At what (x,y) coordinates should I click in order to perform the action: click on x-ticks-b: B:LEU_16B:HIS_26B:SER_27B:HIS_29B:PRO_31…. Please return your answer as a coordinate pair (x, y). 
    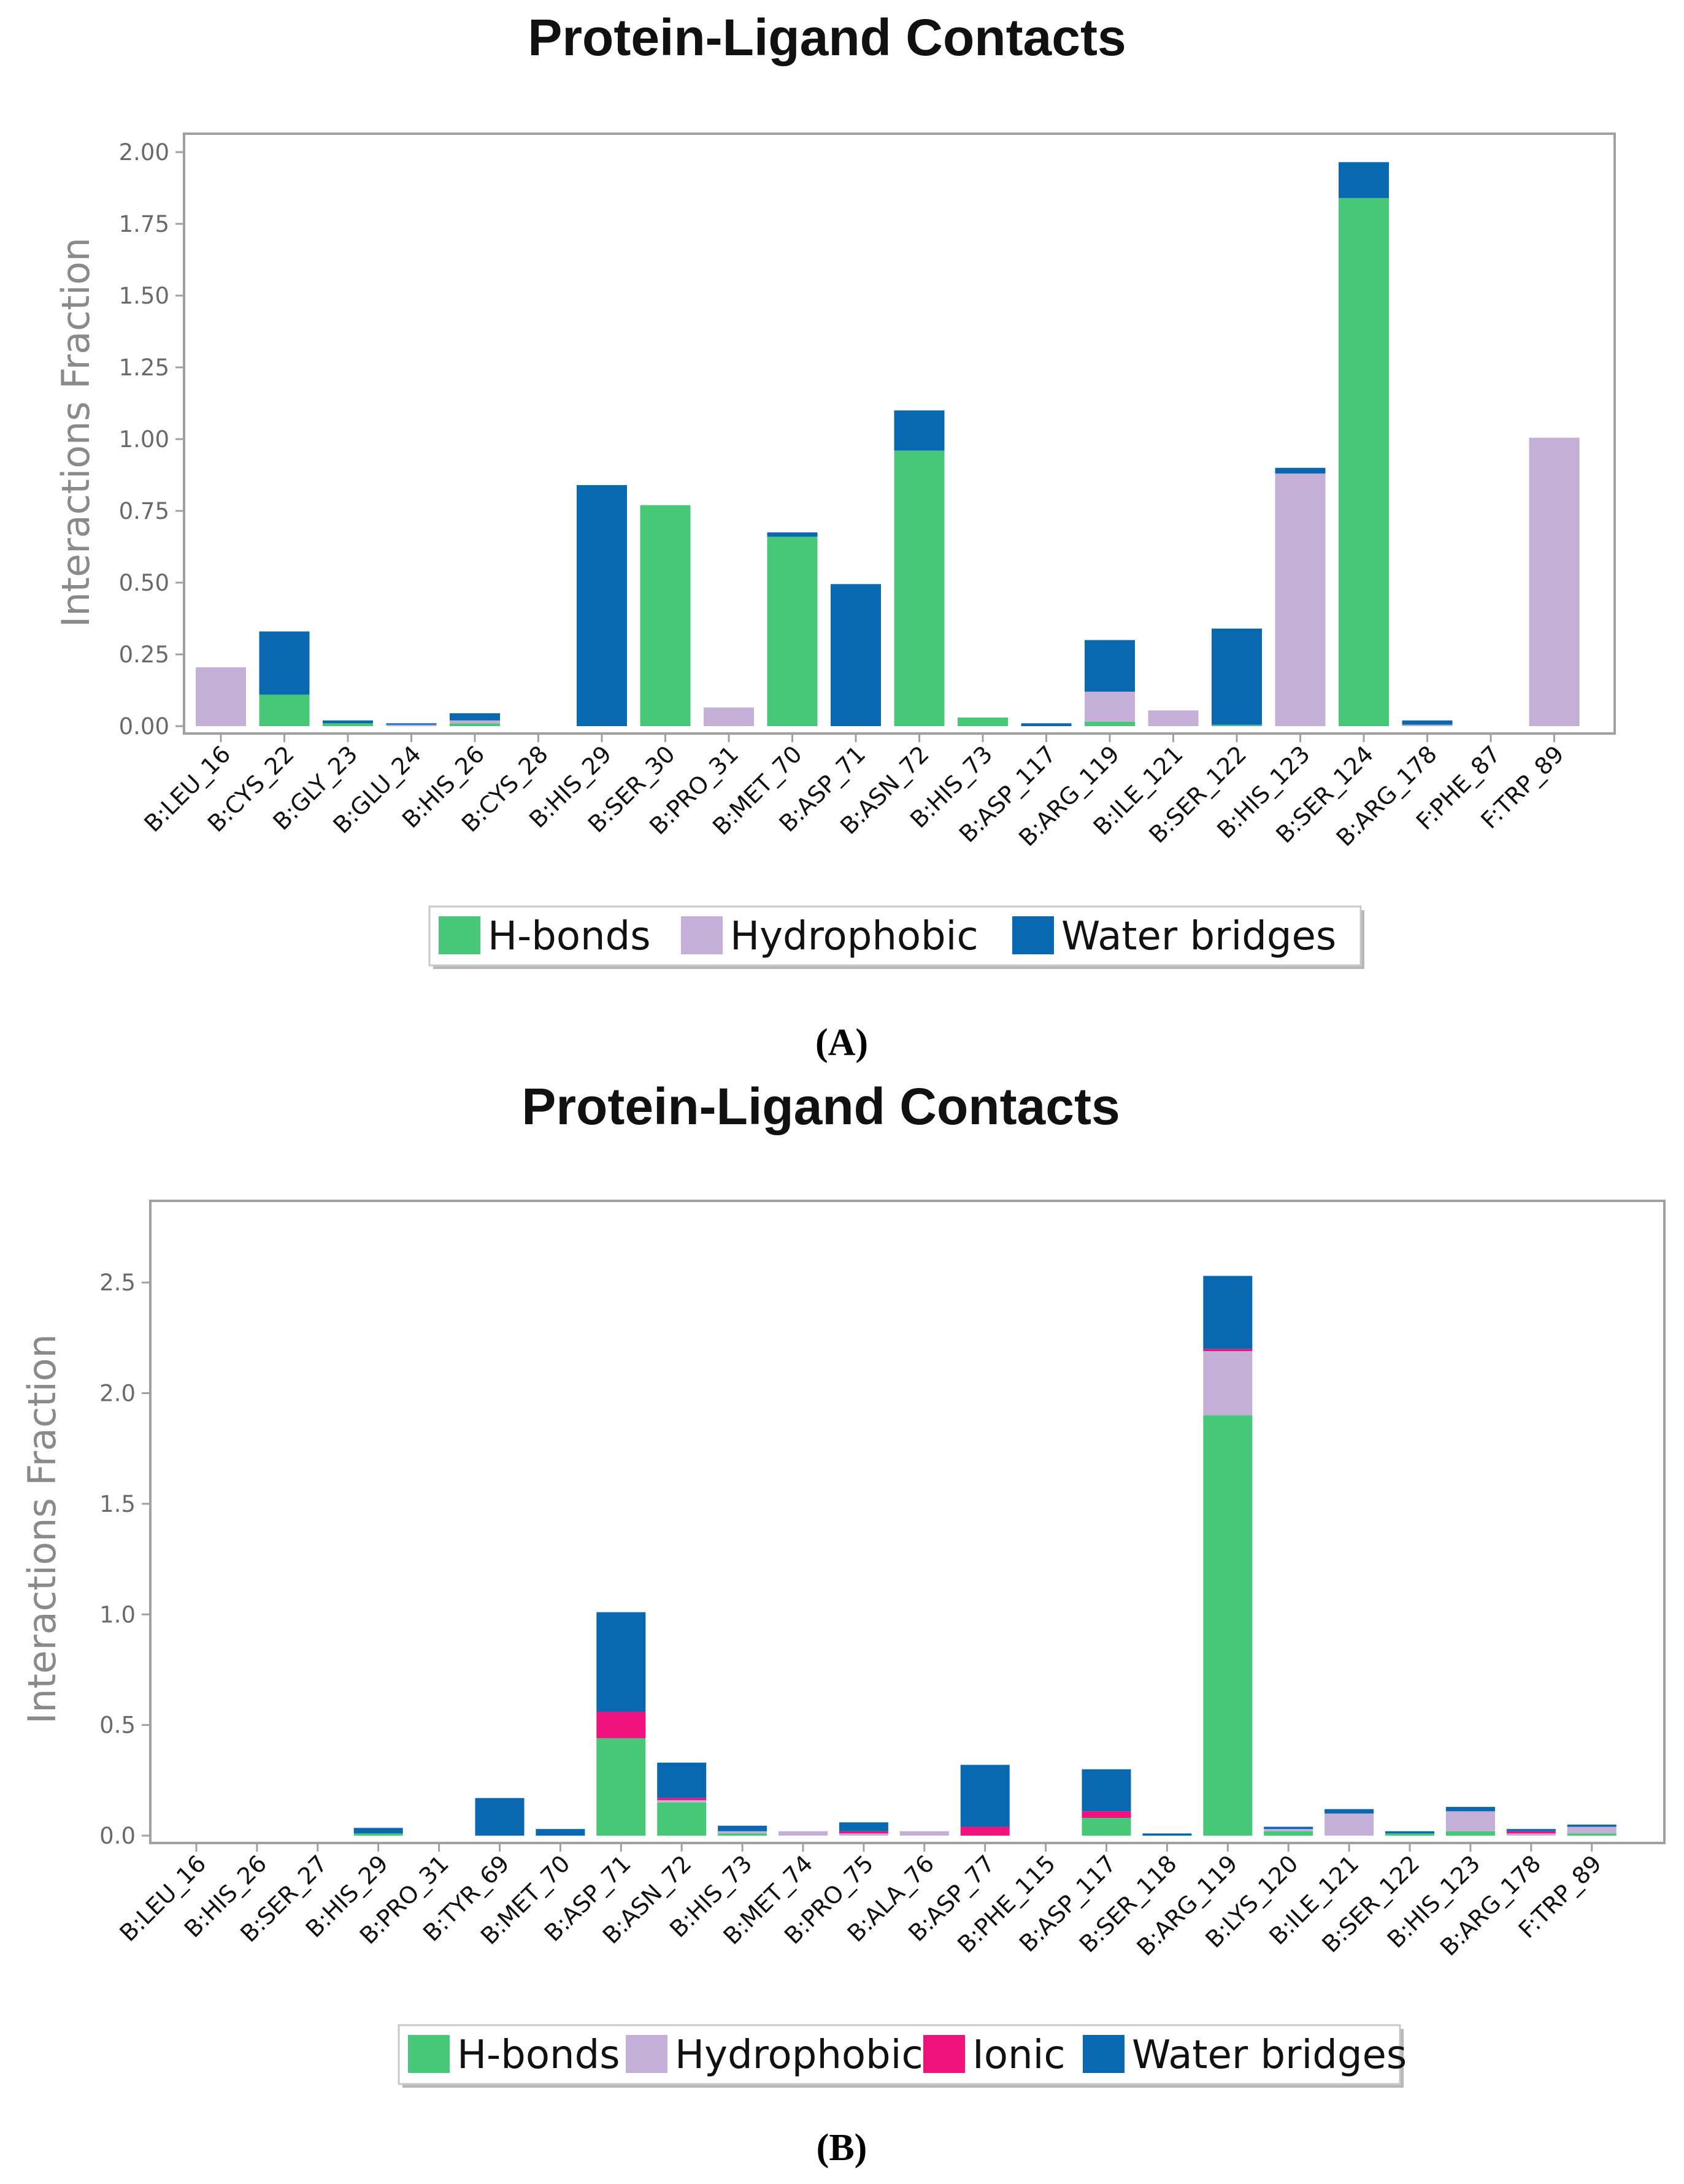
    Looking at the image, I should click on (861, 1902).